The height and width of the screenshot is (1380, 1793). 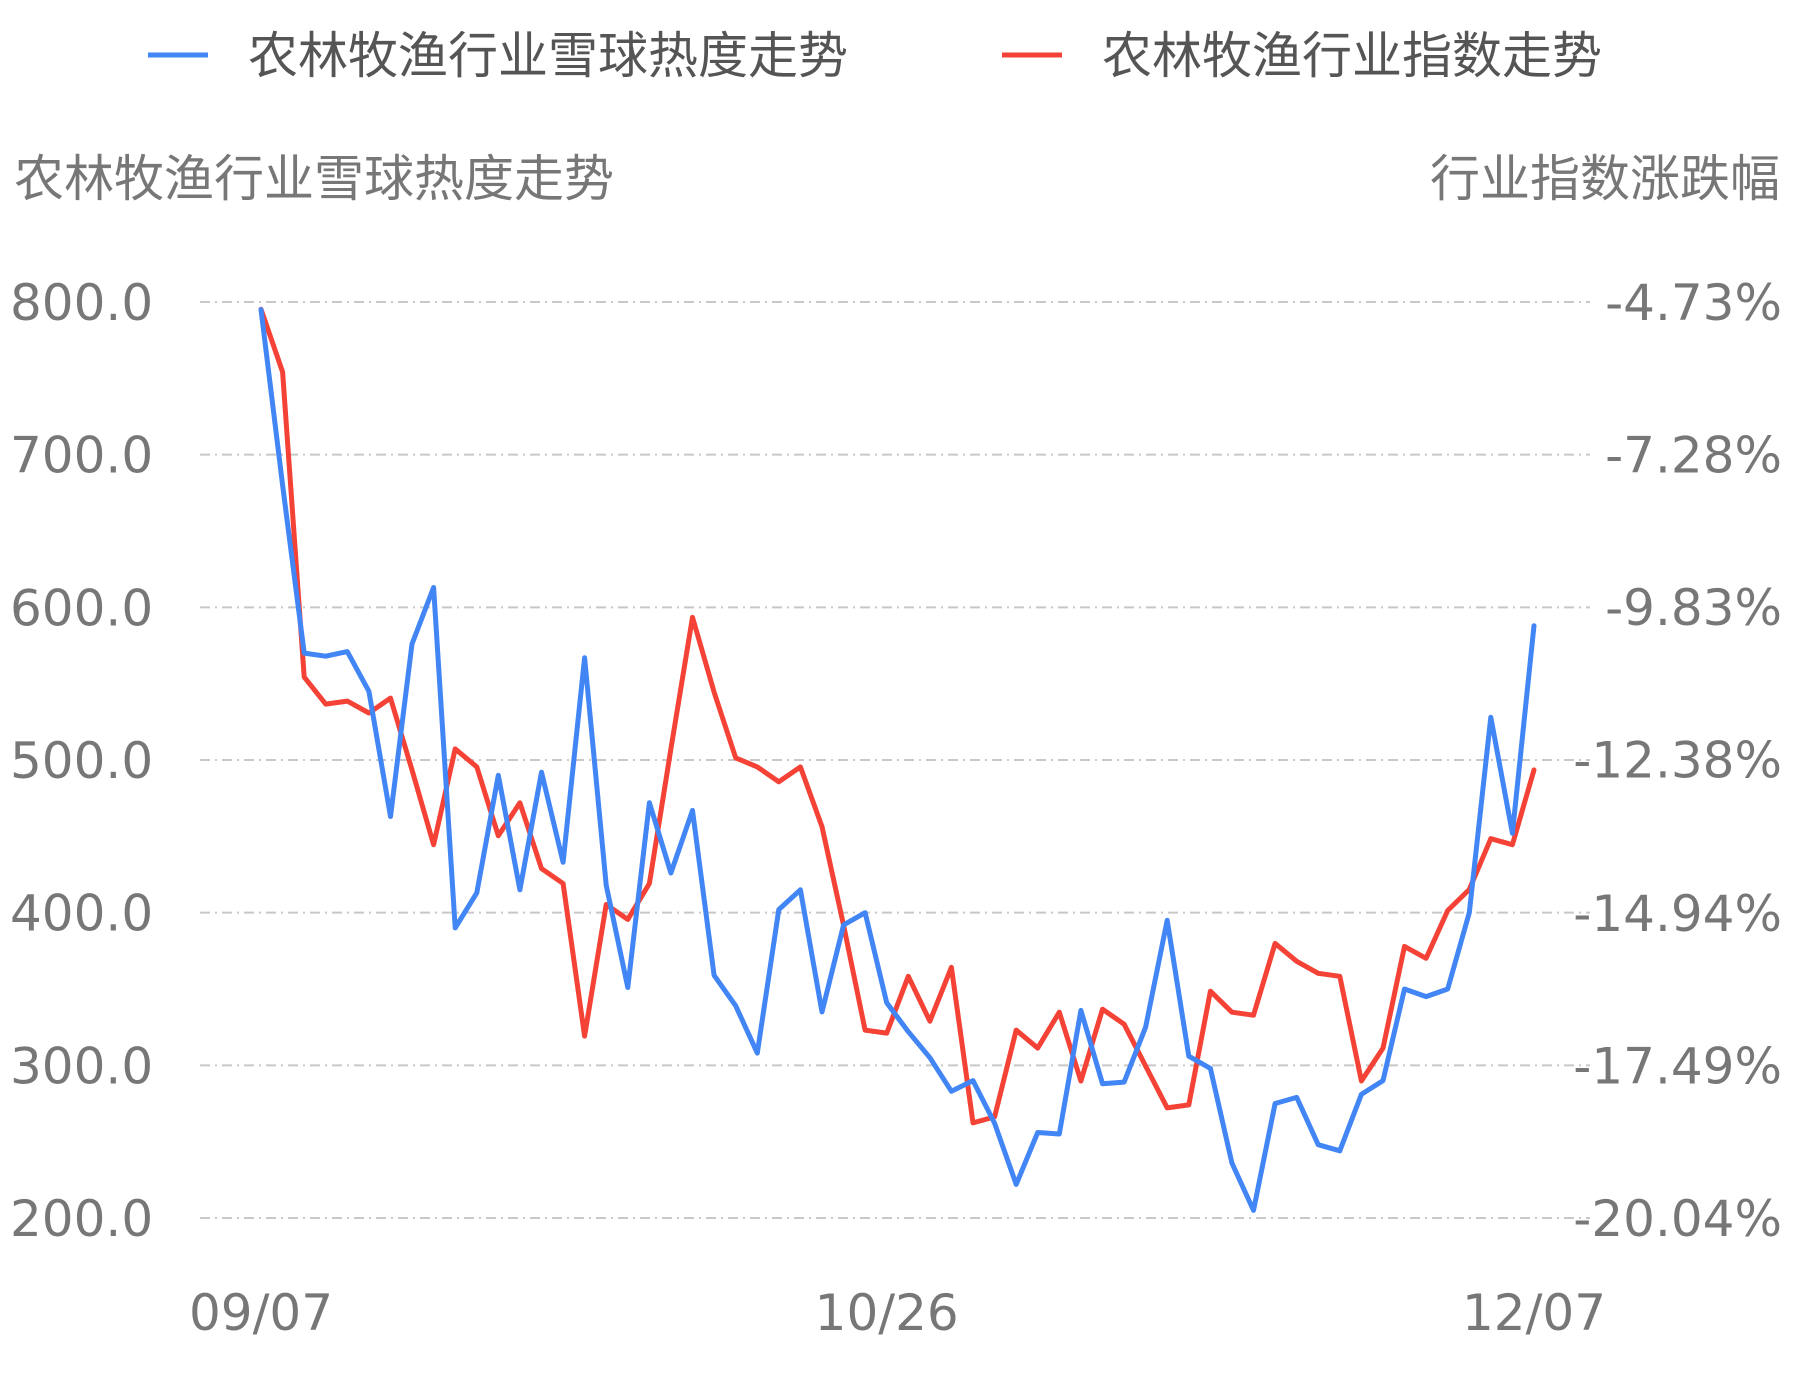 I want to click on left-tick-label: 200.0, so click(x=81, y=1219).